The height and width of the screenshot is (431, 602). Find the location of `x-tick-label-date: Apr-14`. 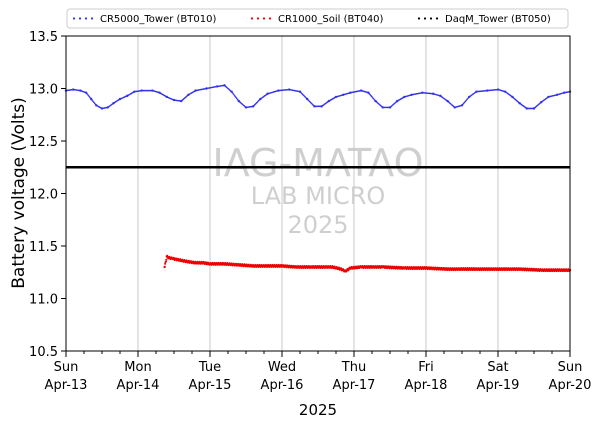

x-tick-label-date: Apr-14 is located at coordinates (138, 385).